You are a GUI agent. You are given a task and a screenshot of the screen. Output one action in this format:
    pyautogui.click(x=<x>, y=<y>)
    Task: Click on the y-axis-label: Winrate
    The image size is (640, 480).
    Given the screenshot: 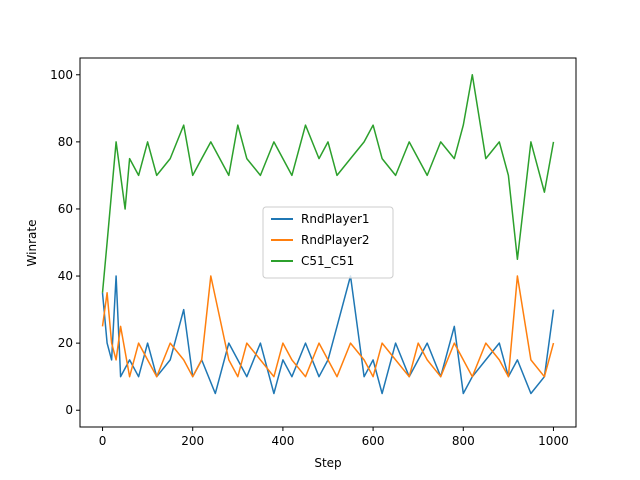 What is the action you would take?
    pyautogui.click(x=32, y=243)
    